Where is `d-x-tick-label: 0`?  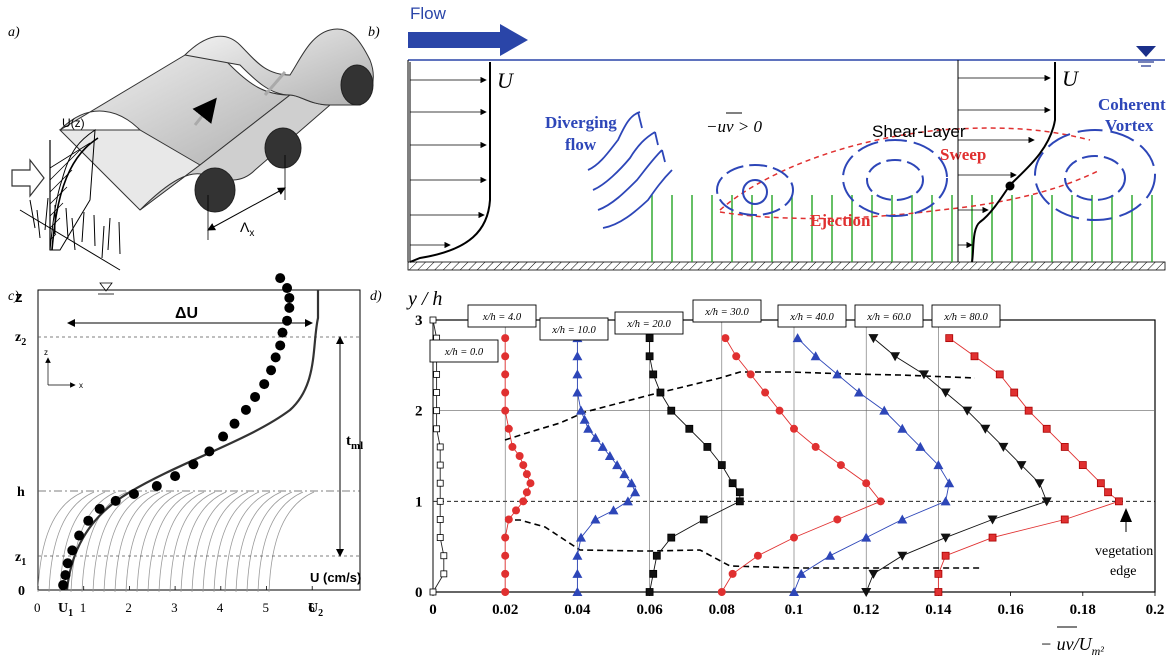 d-x-tick-label: 0 is located at coordinates (433, 610).